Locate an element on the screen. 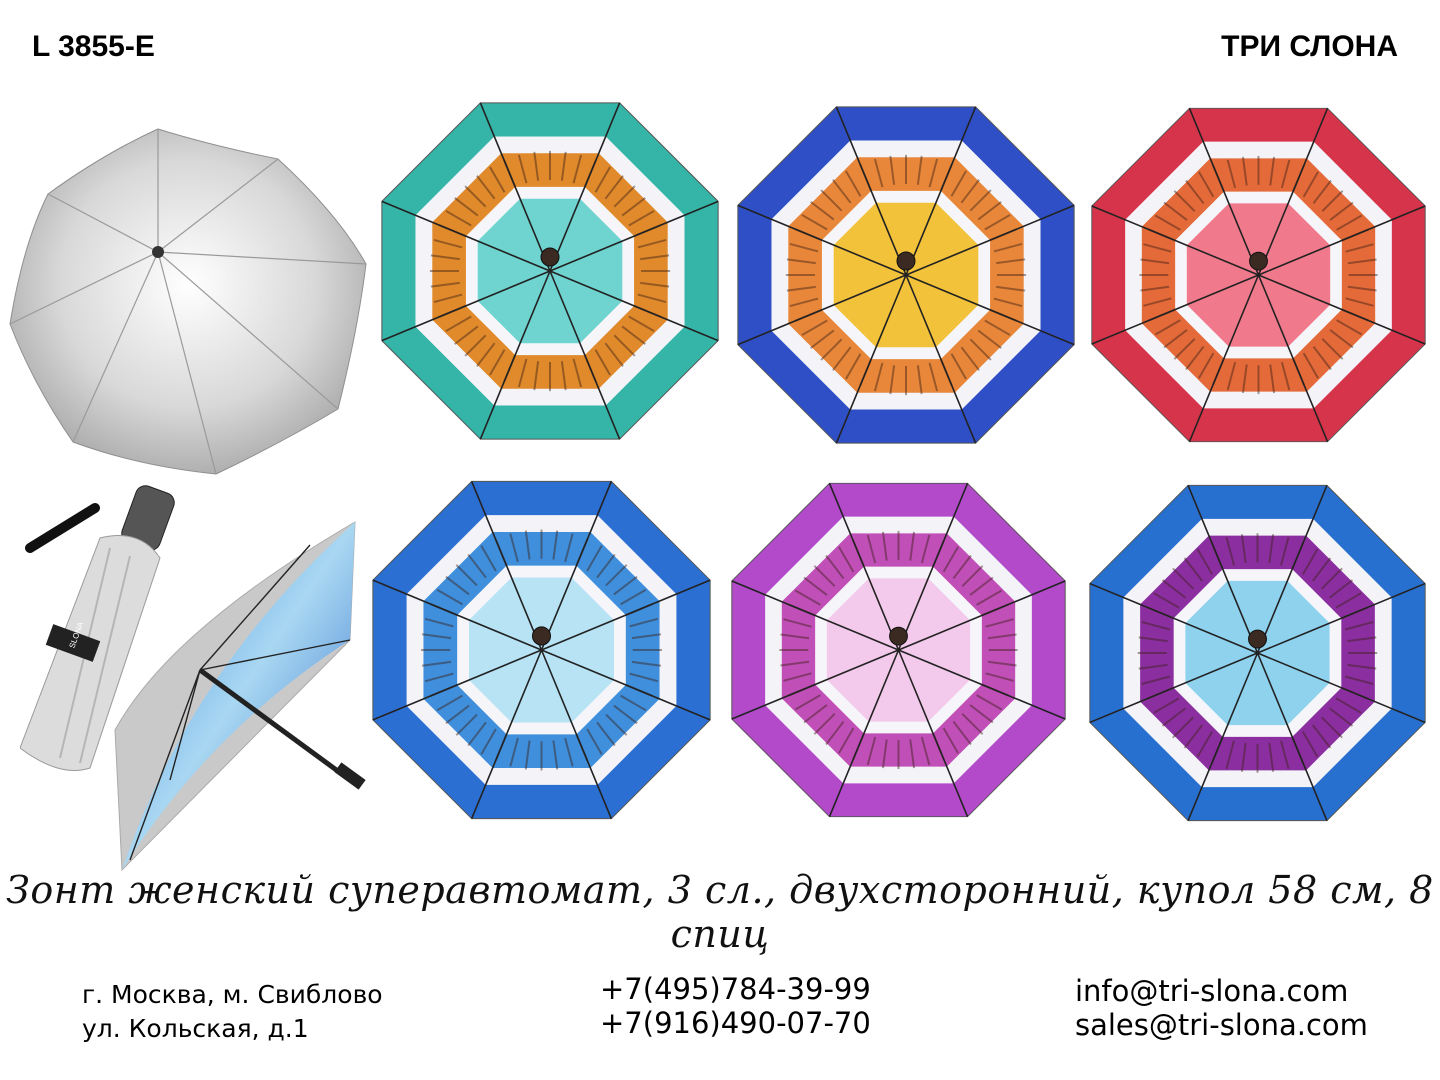  silver-umbrella-top is located at coordinates (190, 302).